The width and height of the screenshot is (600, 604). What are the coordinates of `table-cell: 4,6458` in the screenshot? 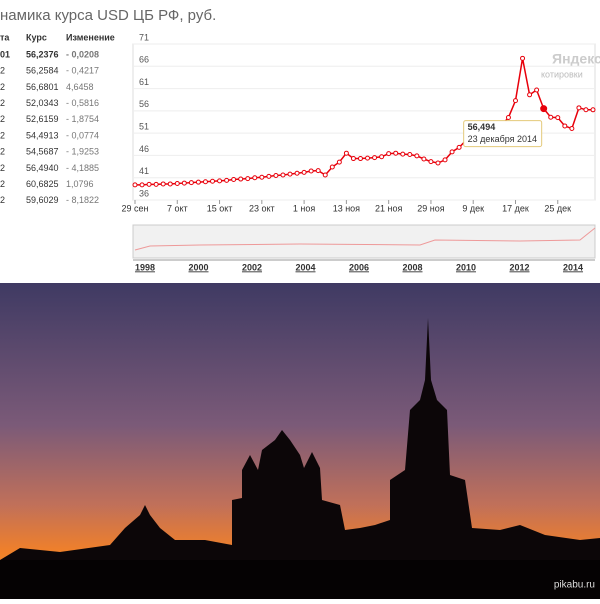 It's located at (80, 87).